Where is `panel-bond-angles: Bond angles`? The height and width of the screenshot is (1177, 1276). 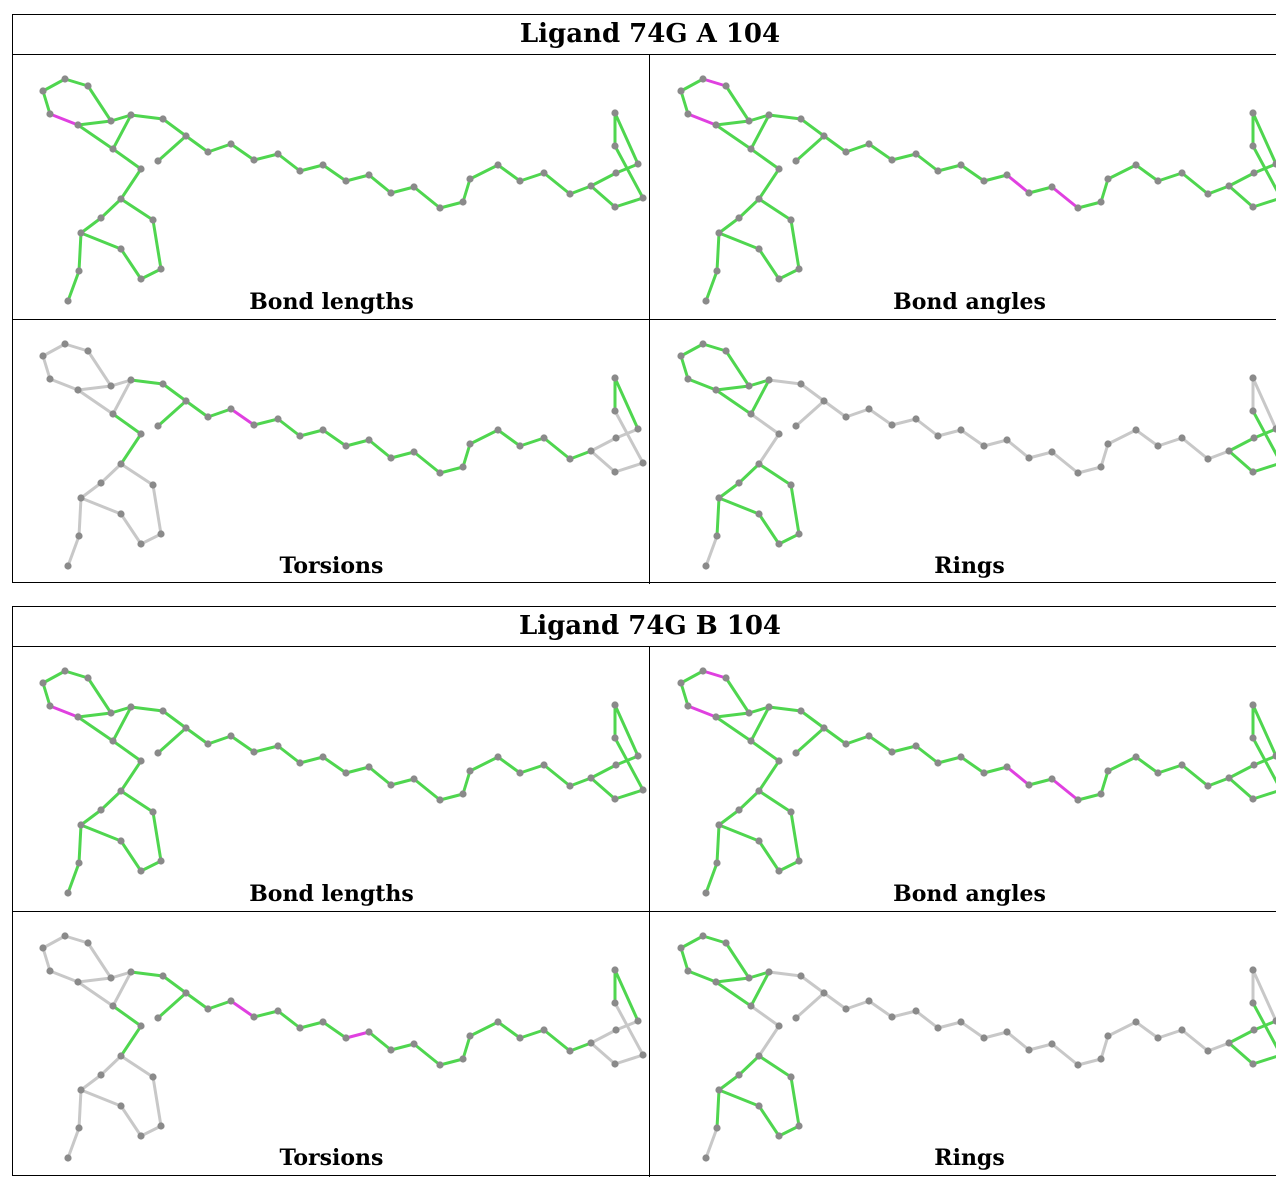
panel-bond-angles: Bond angles is located at coordinates (963, 187).